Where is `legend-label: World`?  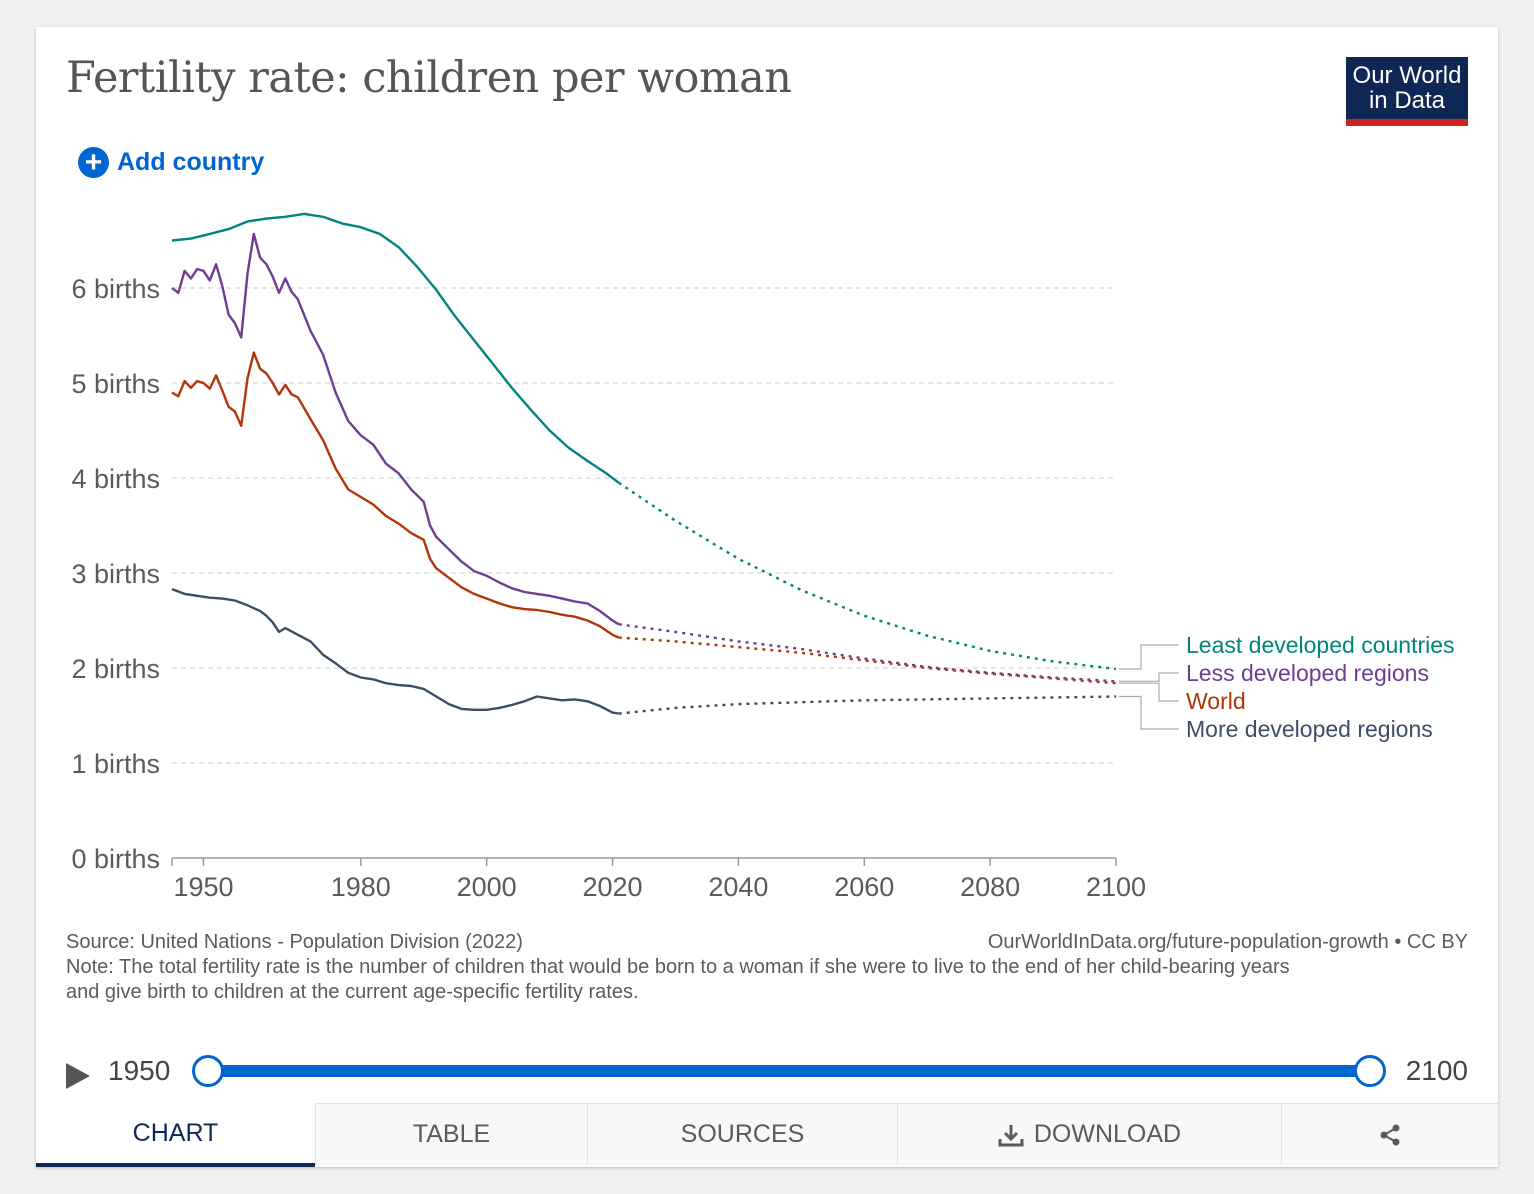
legend-label: World is located at coordinates (1216, 701).